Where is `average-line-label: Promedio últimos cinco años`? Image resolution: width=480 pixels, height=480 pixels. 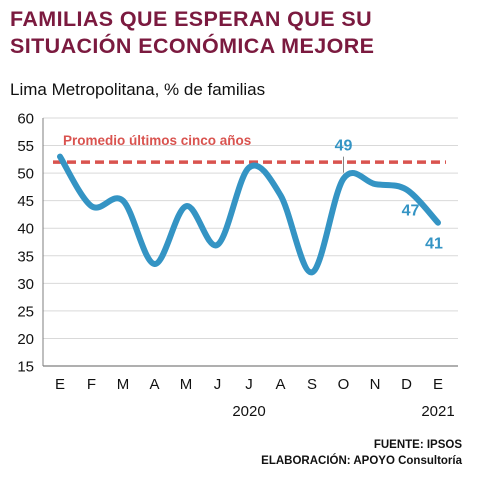
average-line-label: Promedio últimos cinco años is located at coordinates (157, 140).